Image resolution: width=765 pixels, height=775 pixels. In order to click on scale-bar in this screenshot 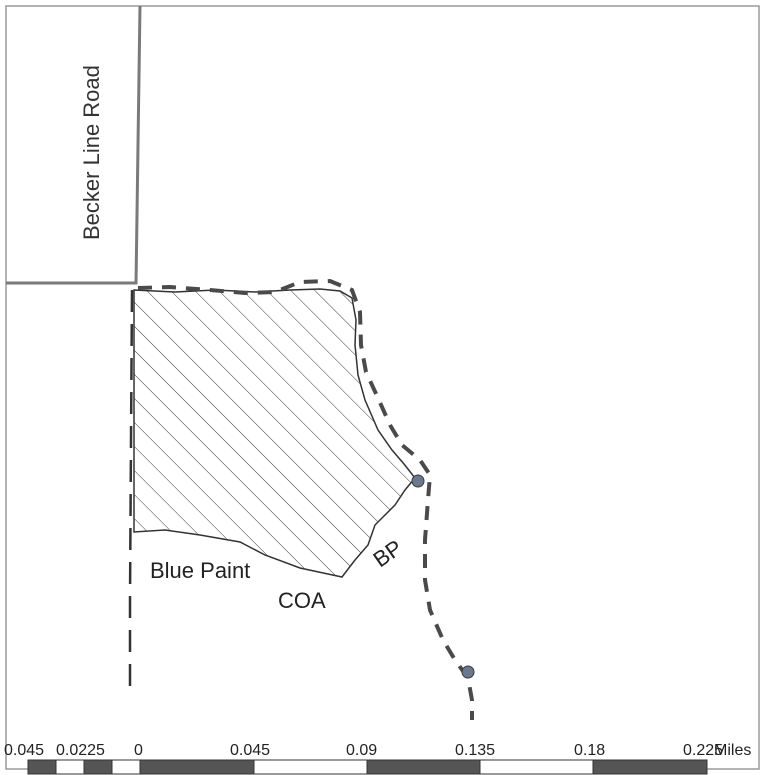, I will do `click(367, 767)`.